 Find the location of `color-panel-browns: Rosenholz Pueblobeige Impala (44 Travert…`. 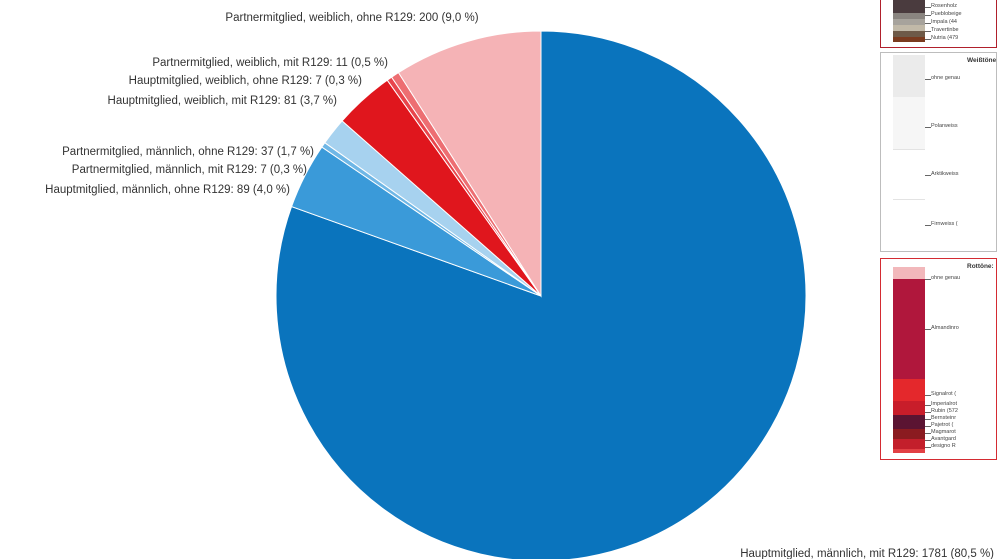

color-panel-browns: Rosenholz Pueblobeige Impala (44 Travert… is located at coordinates (938, 24).